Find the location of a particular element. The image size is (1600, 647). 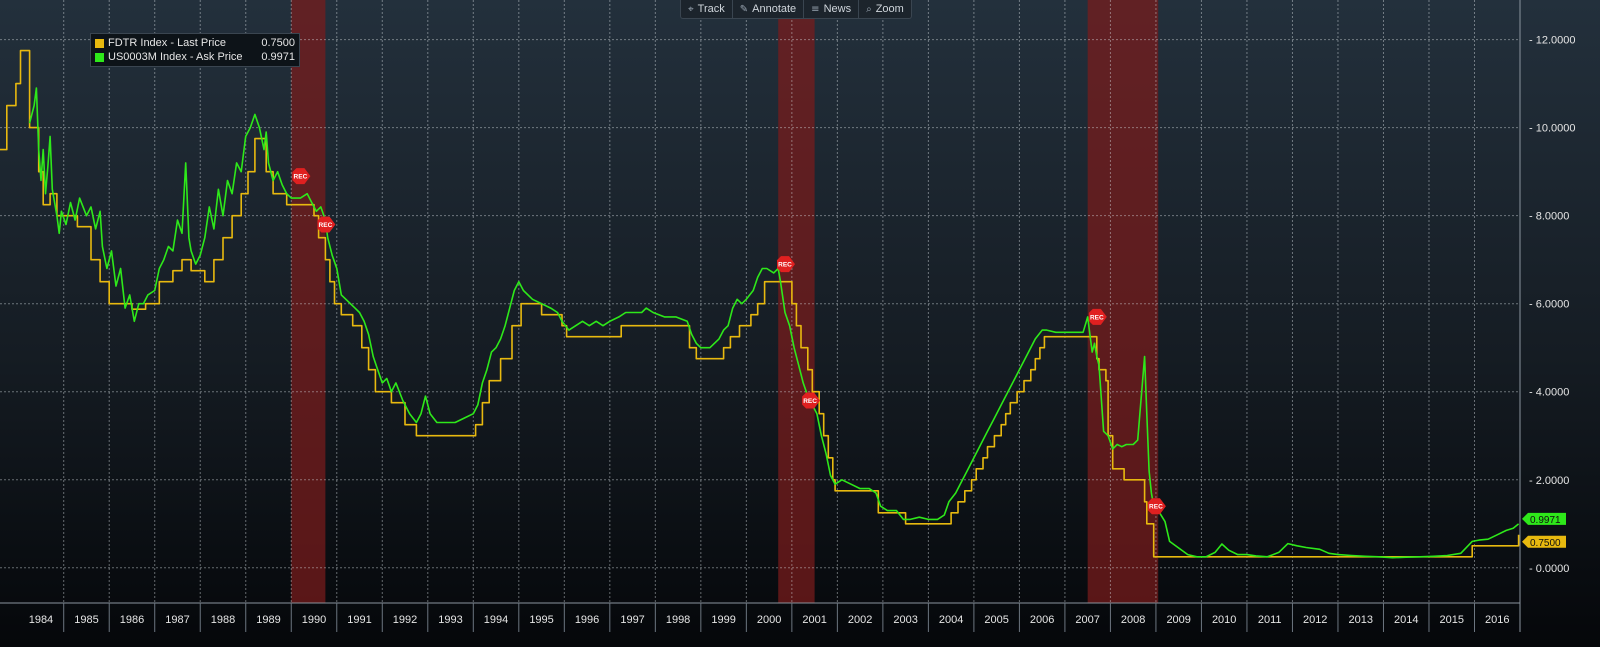

crosshair-icon: ⌖ is located at coordinates (691, 9).